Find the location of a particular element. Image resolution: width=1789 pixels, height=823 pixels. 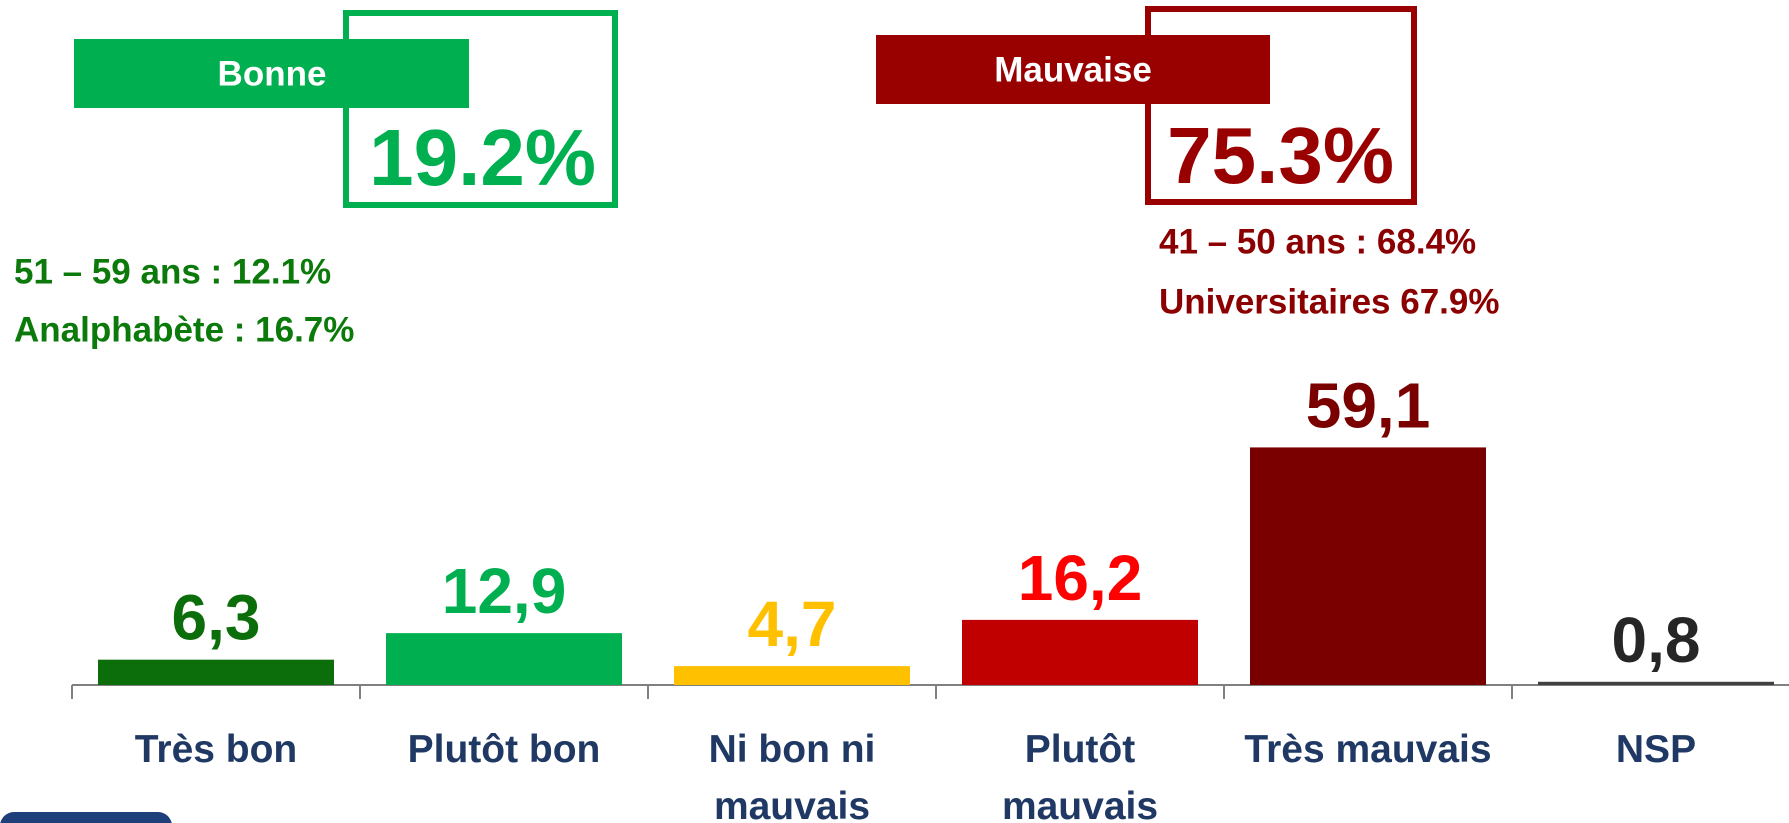

annotation-label: Bonne is located at coordinates (272, 73).